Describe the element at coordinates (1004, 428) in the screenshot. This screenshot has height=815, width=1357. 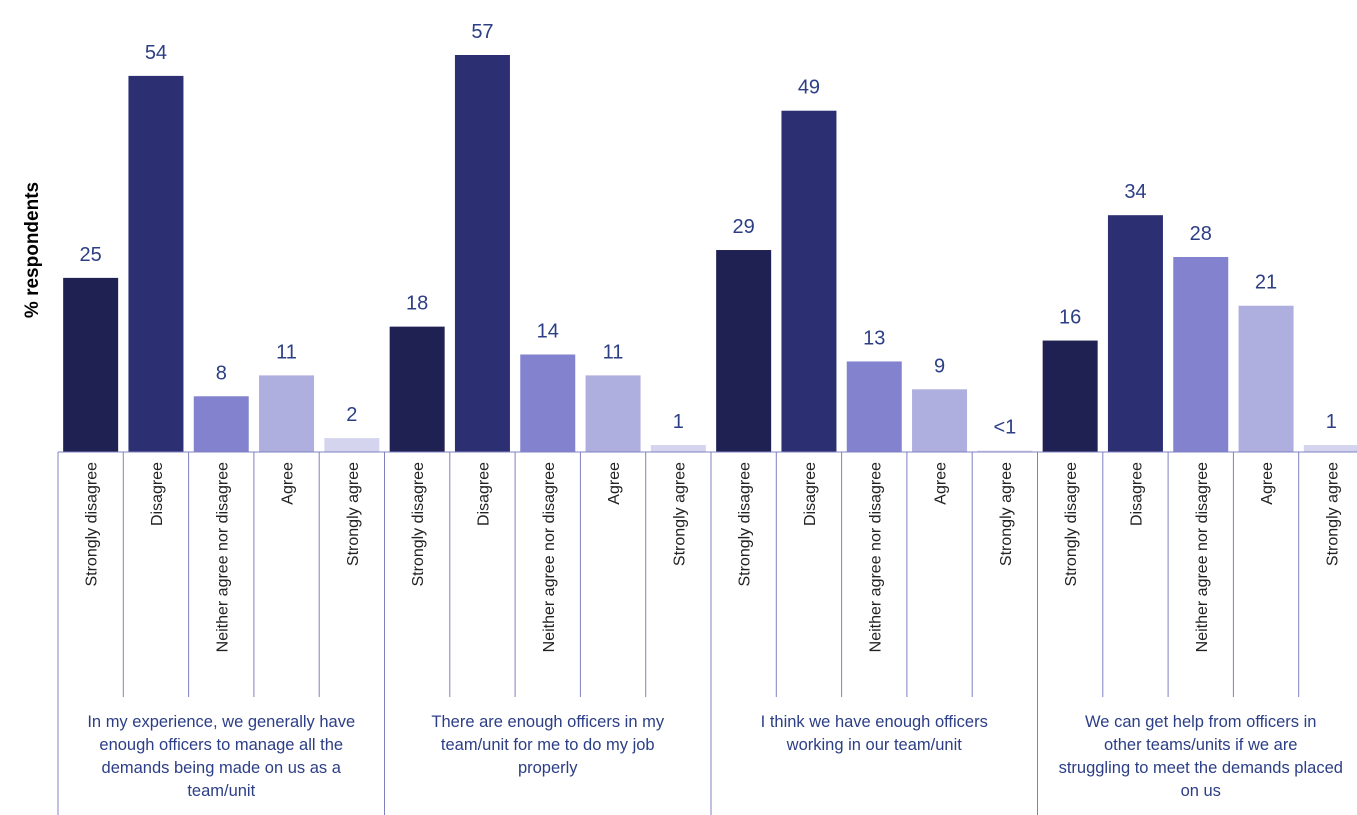
I see `data-label: <1` at that location.